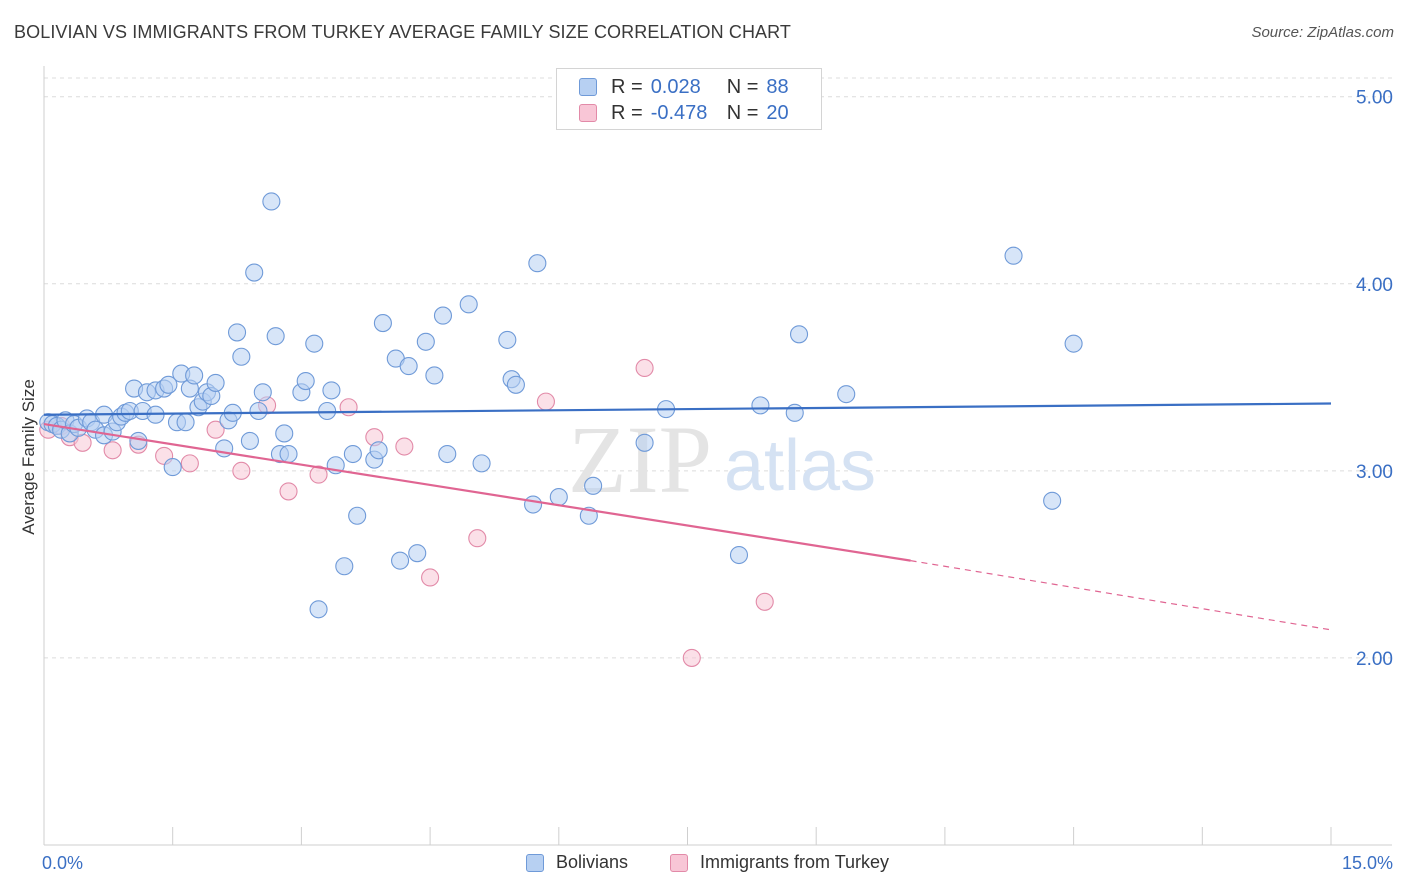 The image size is (1406, 892). What do you see at coordinates (477, 492) in the screenshot?
I see `trend-line-turkey` at bounding box center [477, 492].